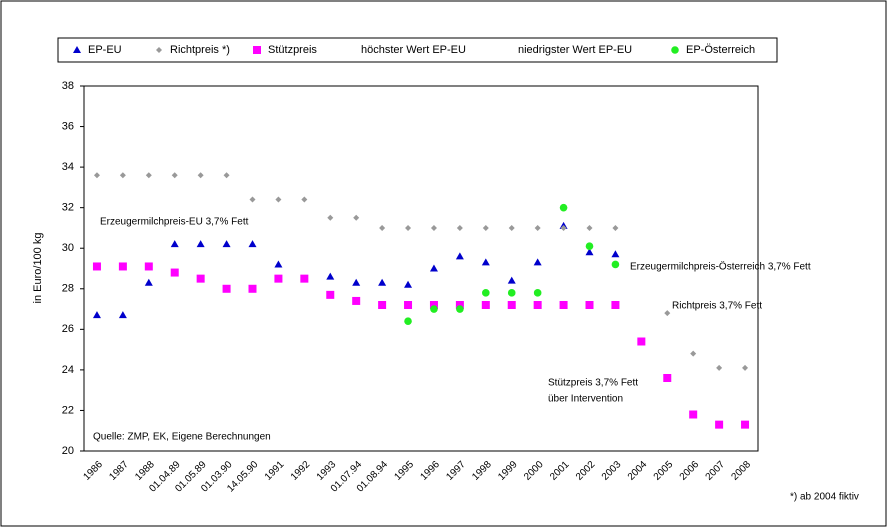 The width and height of the screenshot is (888, 528). What do you see at coordinates (720, 50) in the screenshot?
I see `legend-label: EP-Österreich` at bounding box center [720, 50].